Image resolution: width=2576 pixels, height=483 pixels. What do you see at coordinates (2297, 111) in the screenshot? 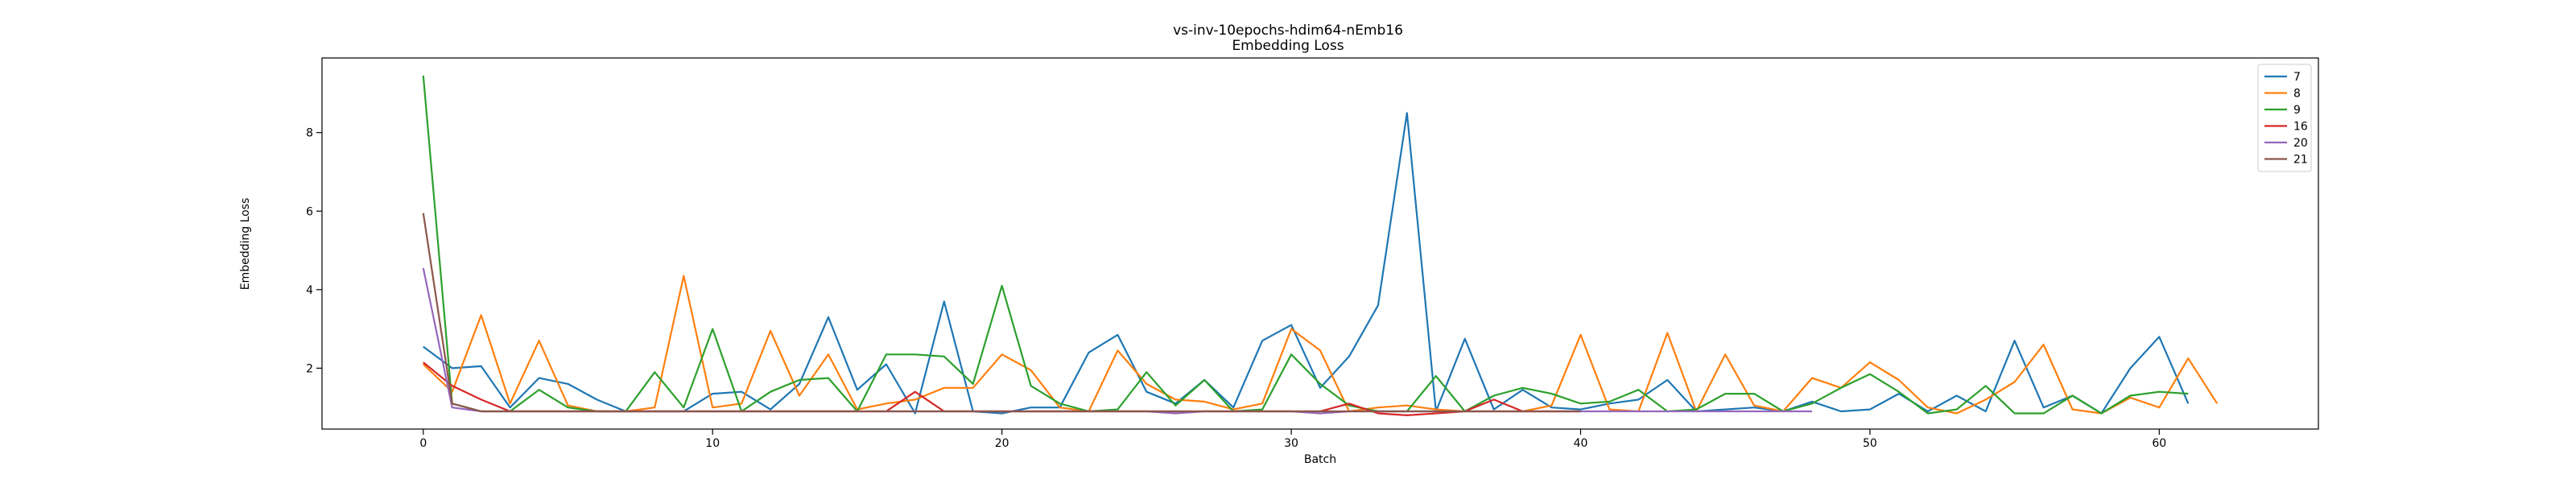
I see `legend-label-9: 9` at bounding box center [2297, 111].